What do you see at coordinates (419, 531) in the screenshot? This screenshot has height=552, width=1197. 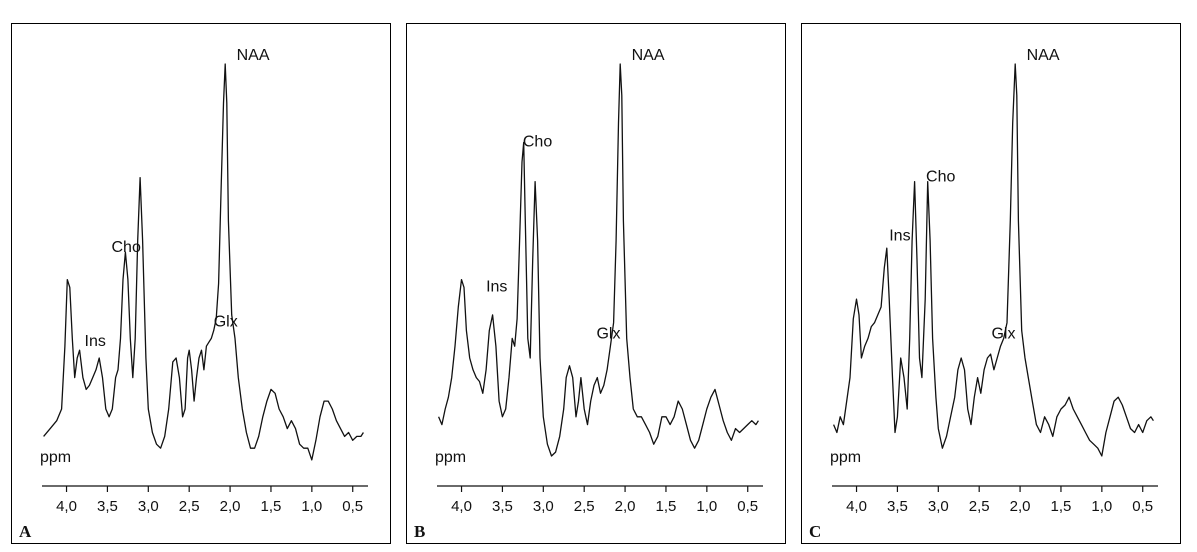 I see `panel-letter: B` at bounding box center [419, 531].